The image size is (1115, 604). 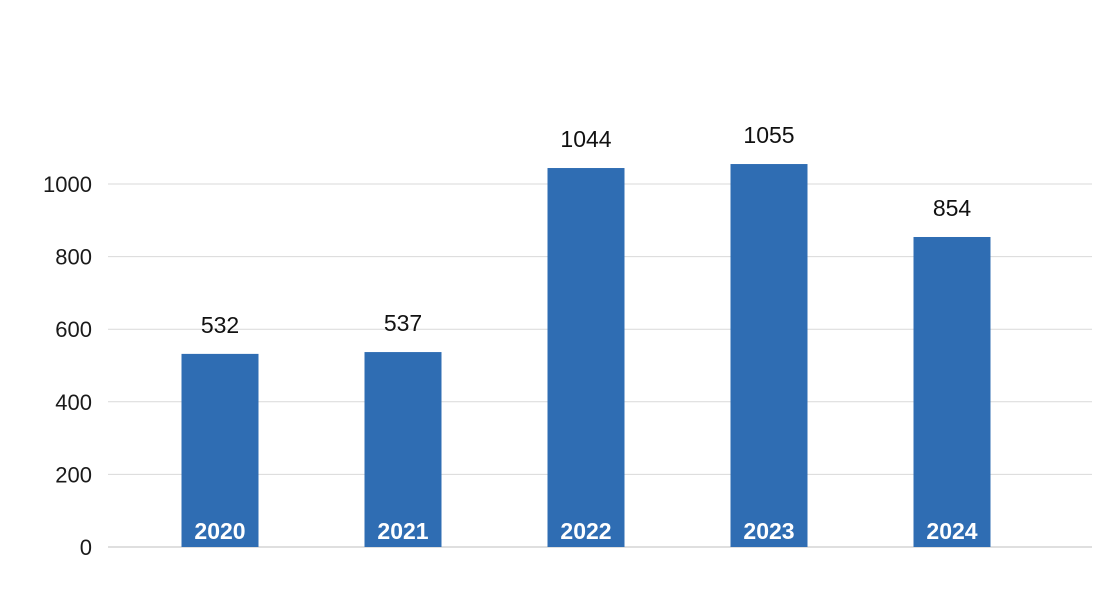 I want to click on category-labels: 2020 2021 2022 2023 2024, so click(x=585, y=531).